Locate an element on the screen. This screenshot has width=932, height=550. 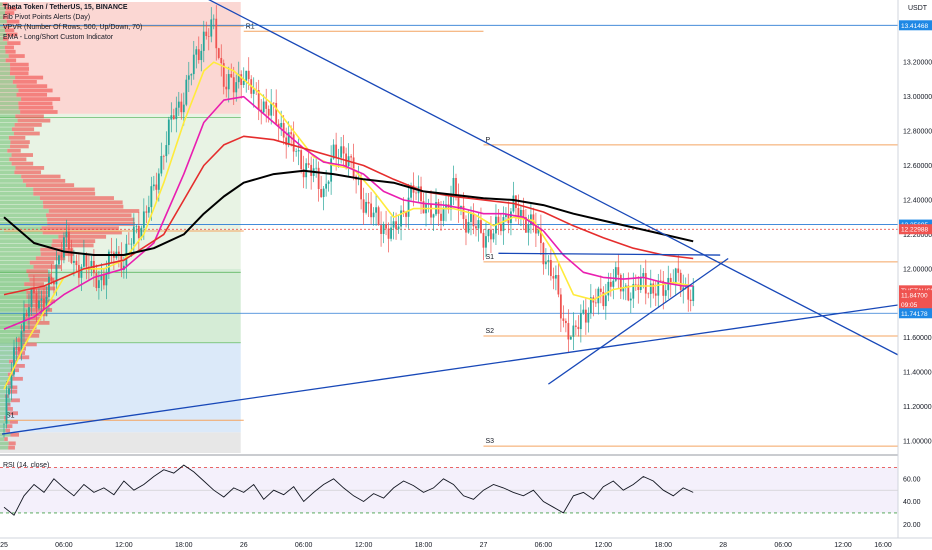
y-tick-label: 11.20000 is located at coordinates (917, 407).